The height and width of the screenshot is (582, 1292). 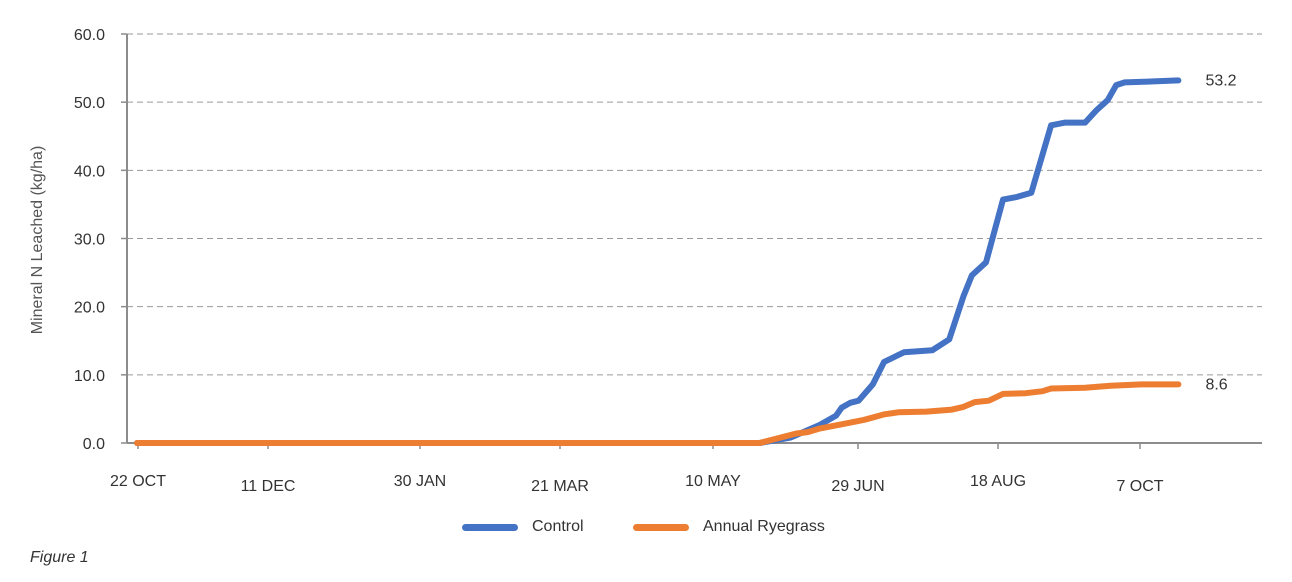 I want to click on legend: Control Annual Ryegrass, so click(x=646, y=530).